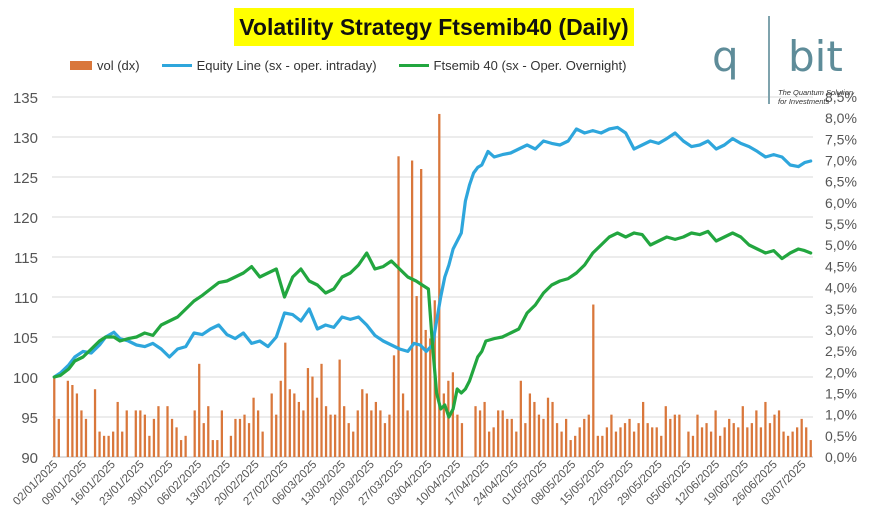 The width and height of the screenshot is (870, 526). Describe the element at coordinates (804, 101) in the screenshot. I see `logo-tagline-2: for Investments` at that location.